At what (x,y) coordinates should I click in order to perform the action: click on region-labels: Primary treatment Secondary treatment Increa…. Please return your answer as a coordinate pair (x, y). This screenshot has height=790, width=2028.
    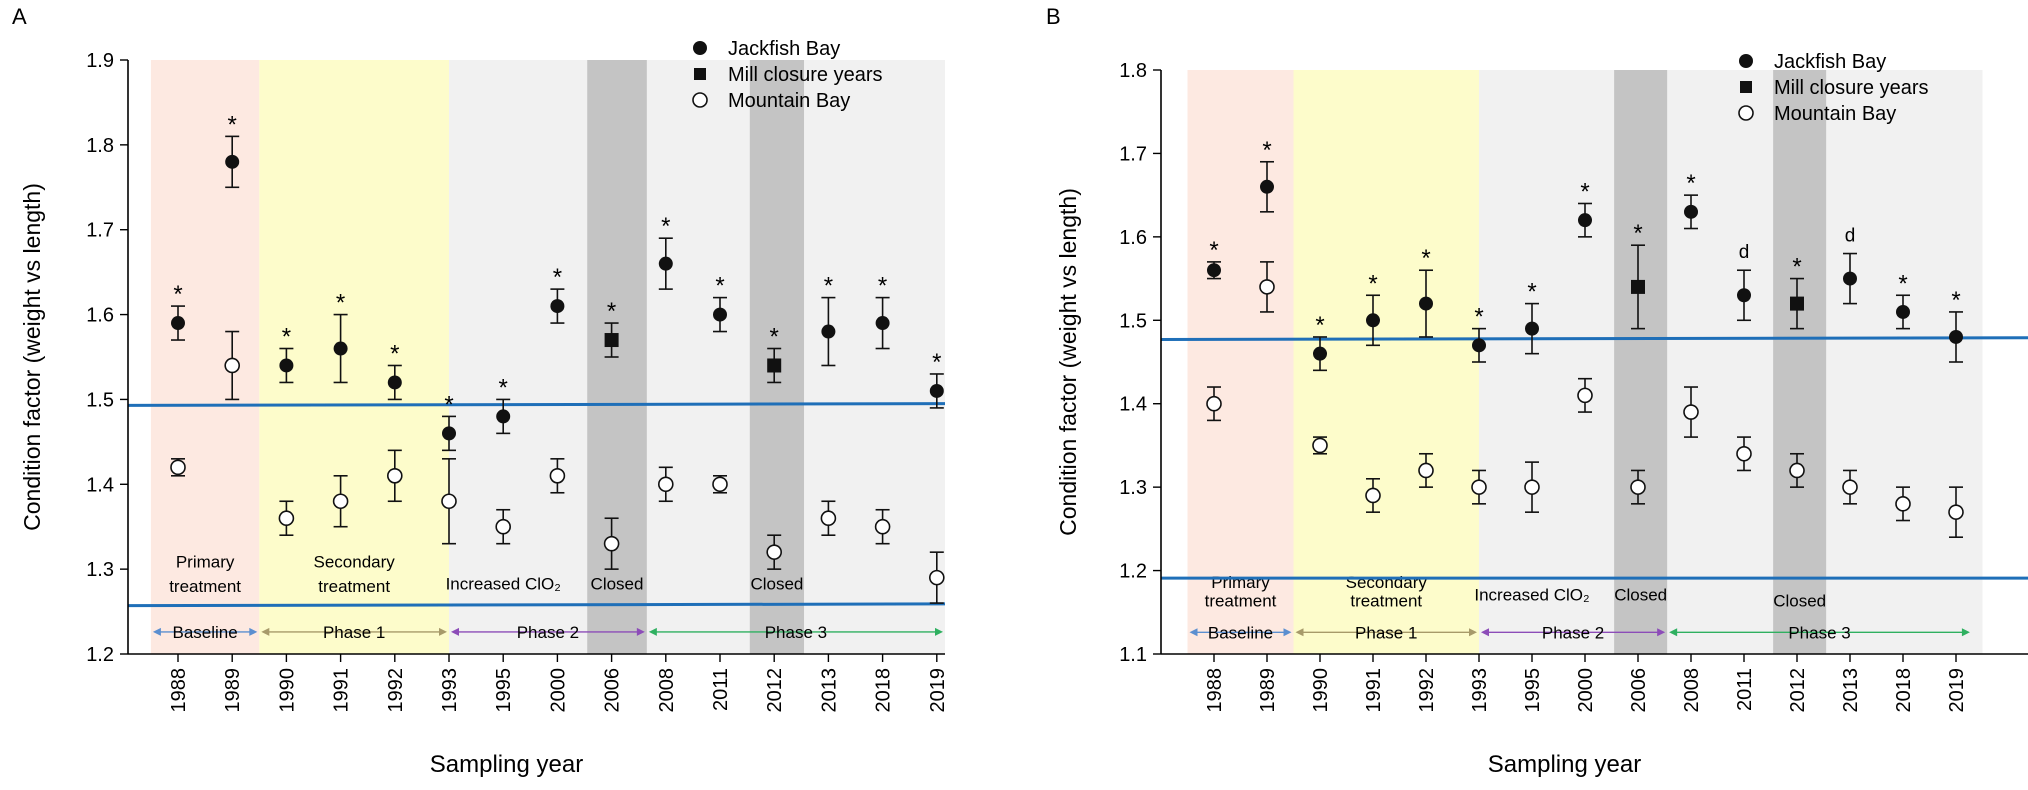
    Looking at the image, I should click on (486, 574).